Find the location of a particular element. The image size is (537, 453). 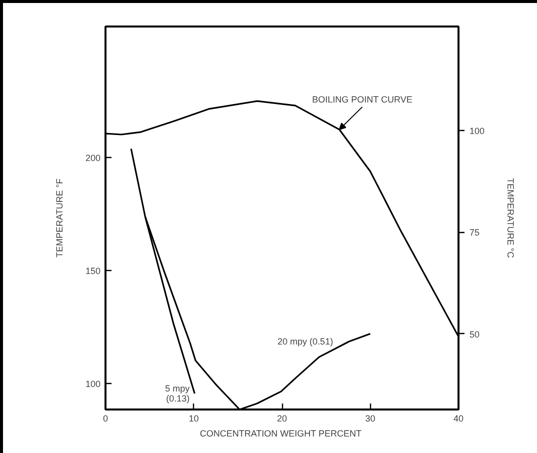

series-label: BOILING POINT CURVE is located at coordinates (362, 99).